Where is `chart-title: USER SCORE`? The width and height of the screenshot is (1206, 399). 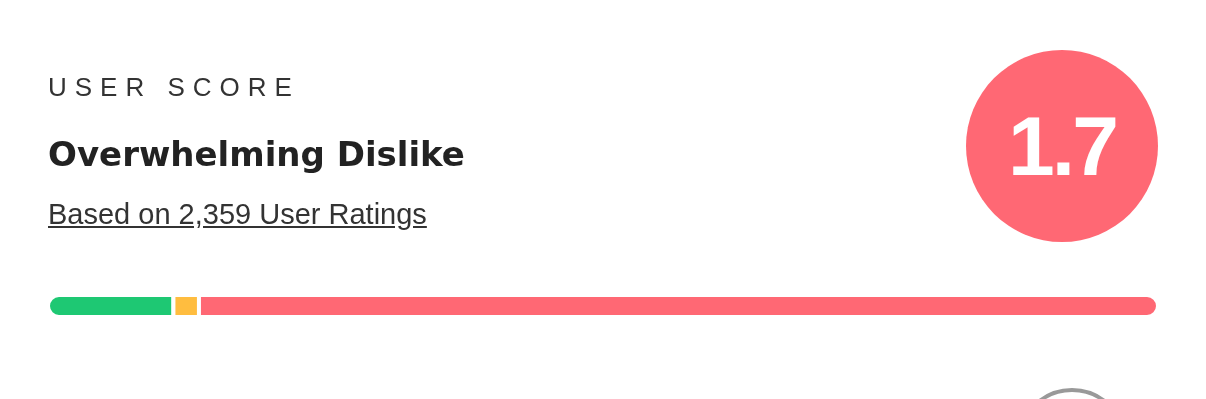
chart-title: USER SCORE is located at coordinates (174, 87).